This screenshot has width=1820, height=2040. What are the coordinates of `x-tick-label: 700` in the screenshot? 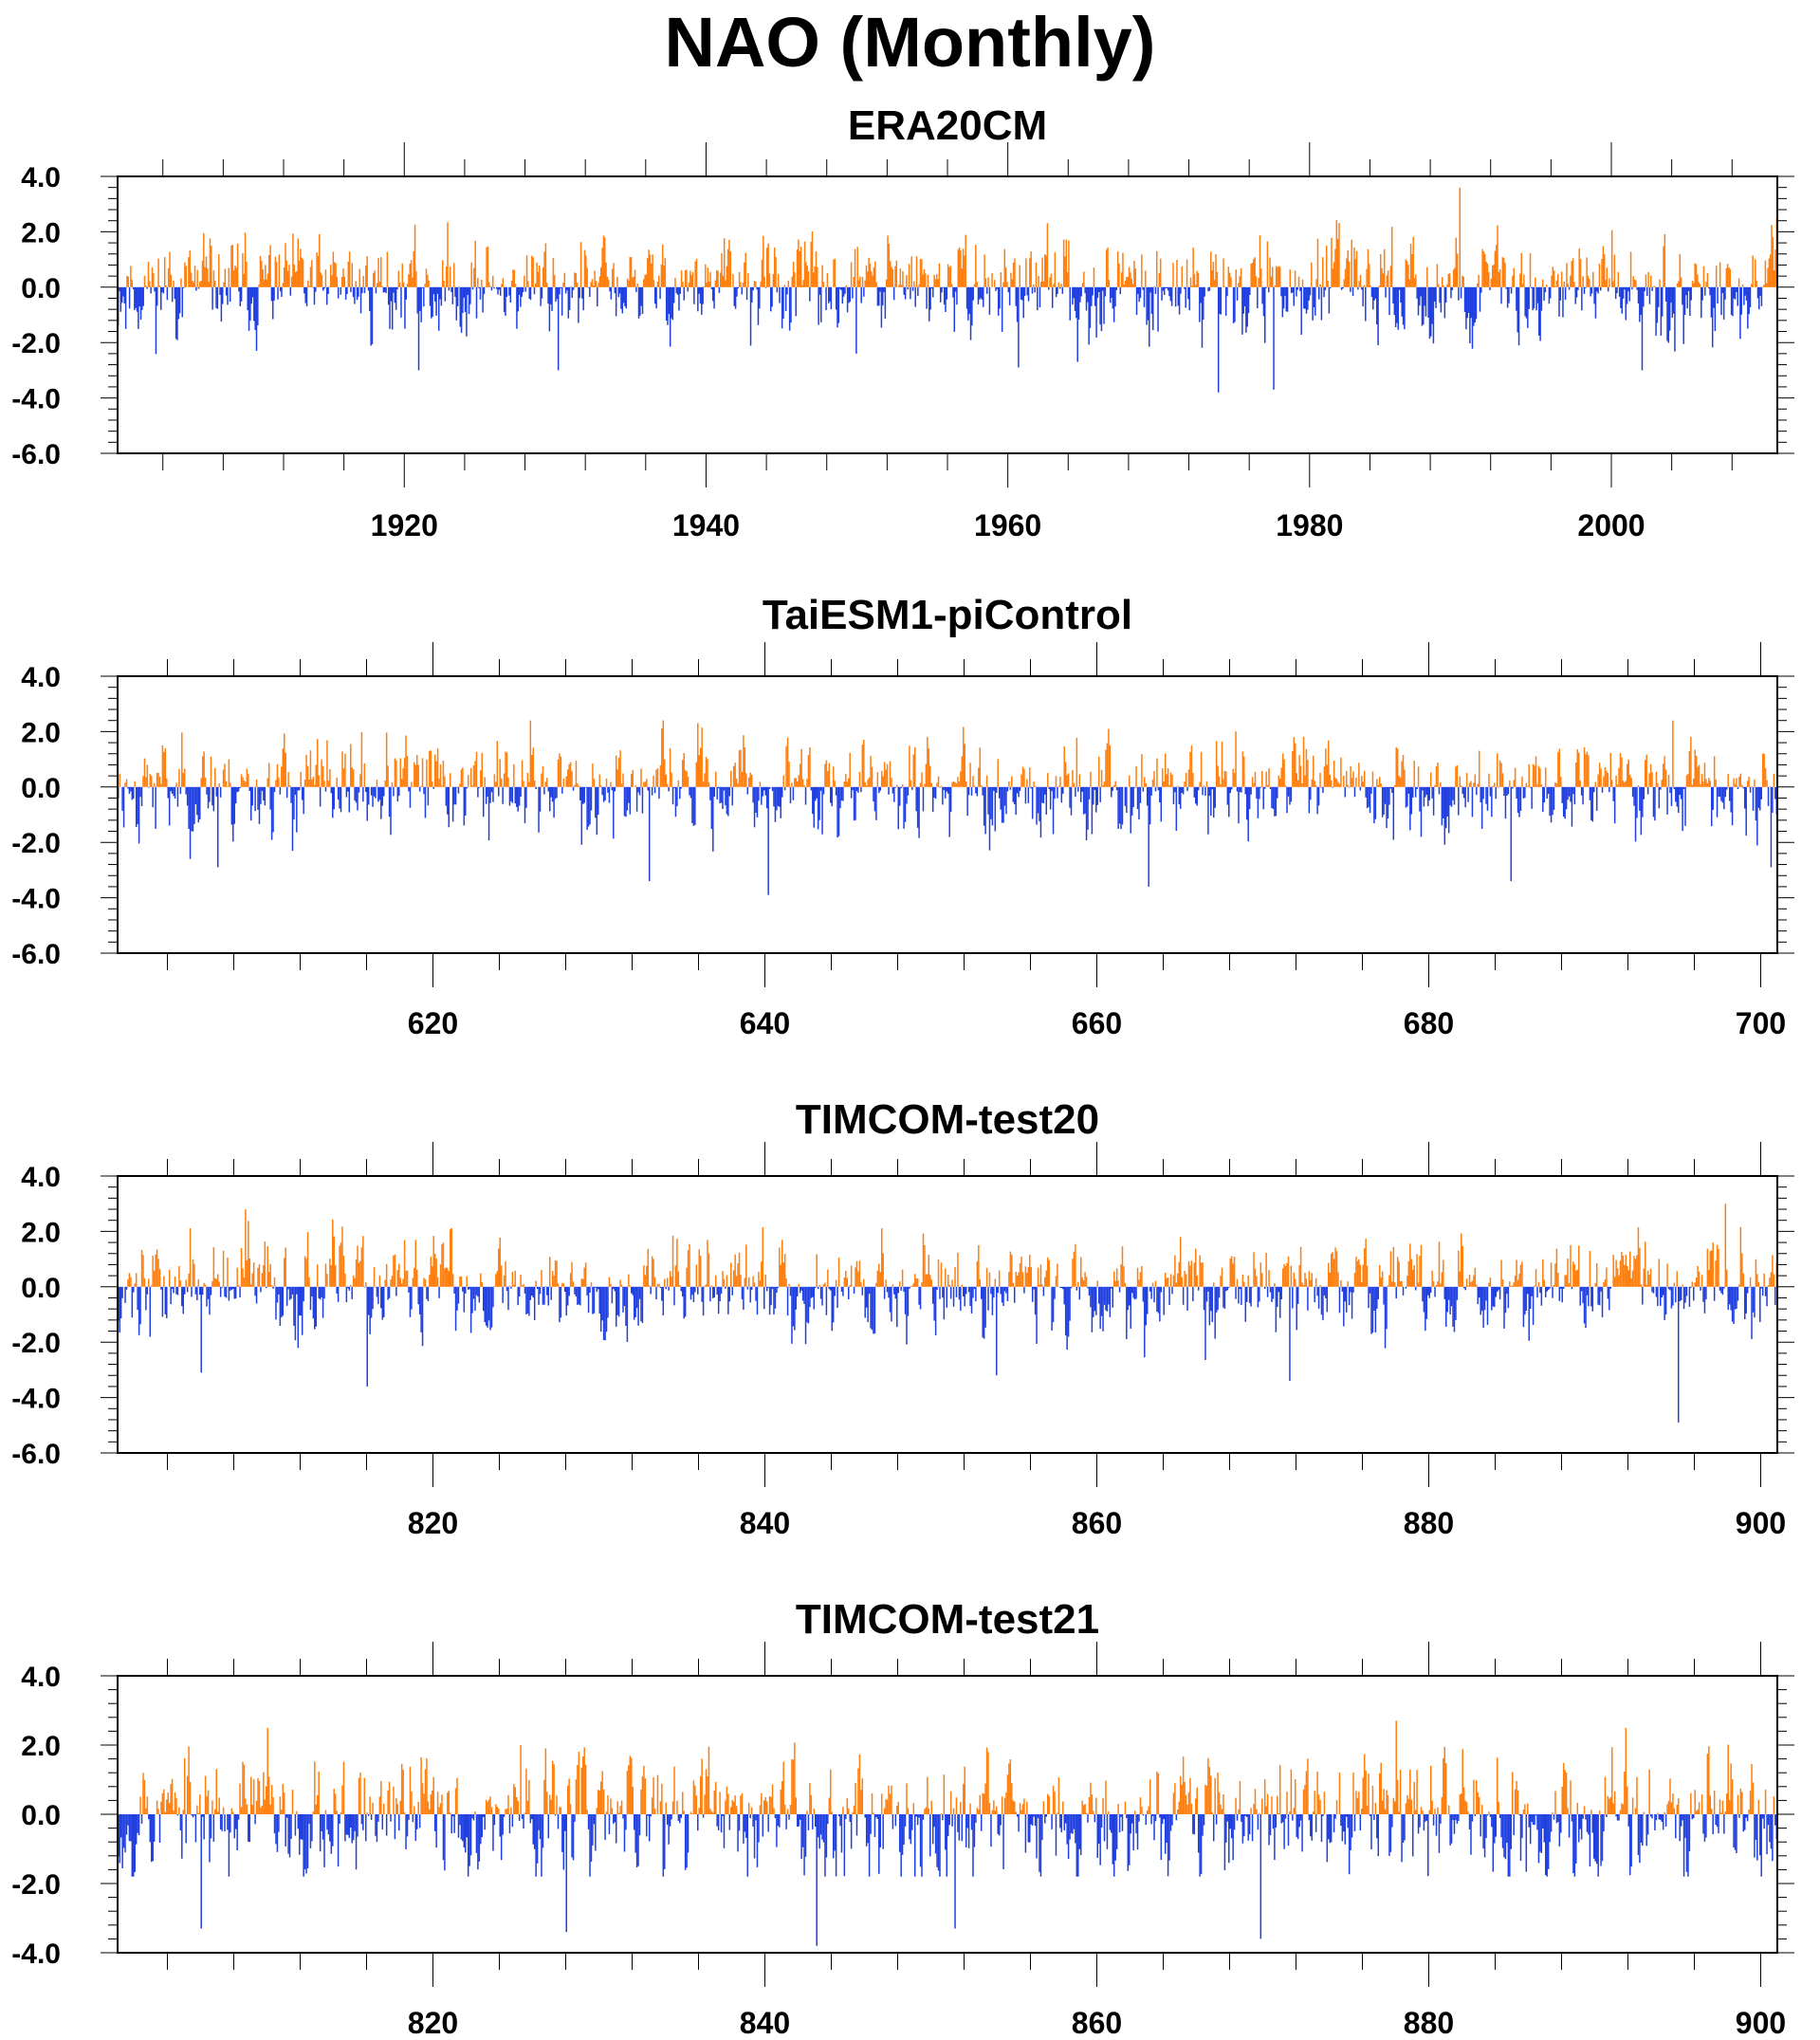 It's located at (1761, 1023).